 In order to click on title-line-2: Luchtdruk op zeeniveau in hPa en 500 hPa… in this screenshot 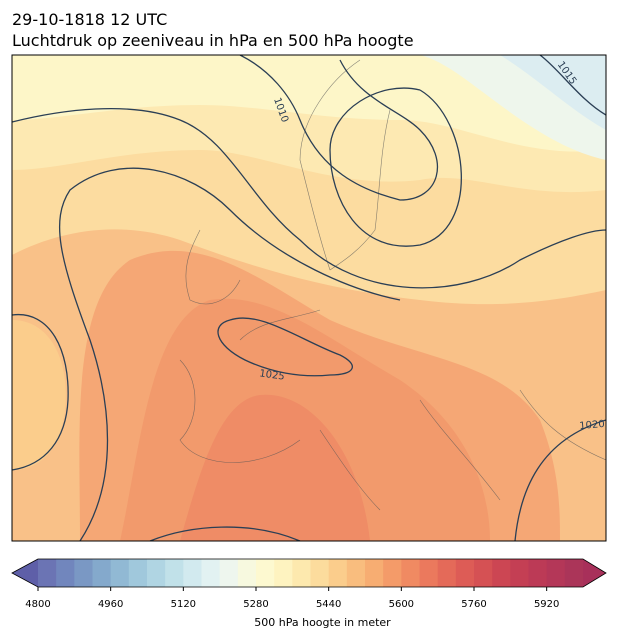, I will do `click(213, 40)`.